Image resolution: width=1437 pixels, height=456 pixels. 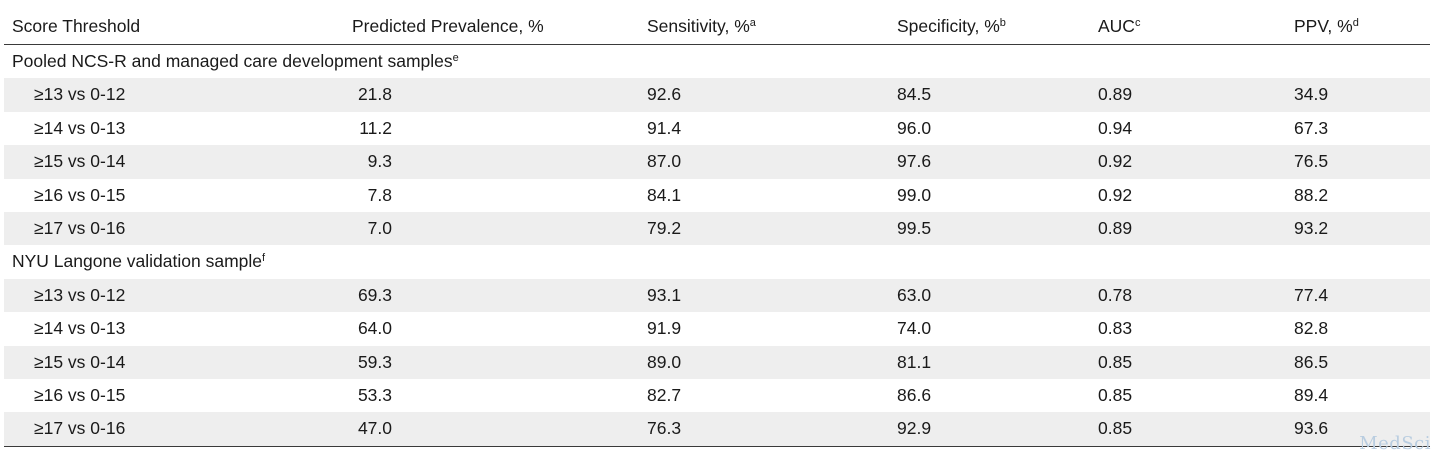 I want to click on footnote-marker: c, so click(x=1137, y=23).